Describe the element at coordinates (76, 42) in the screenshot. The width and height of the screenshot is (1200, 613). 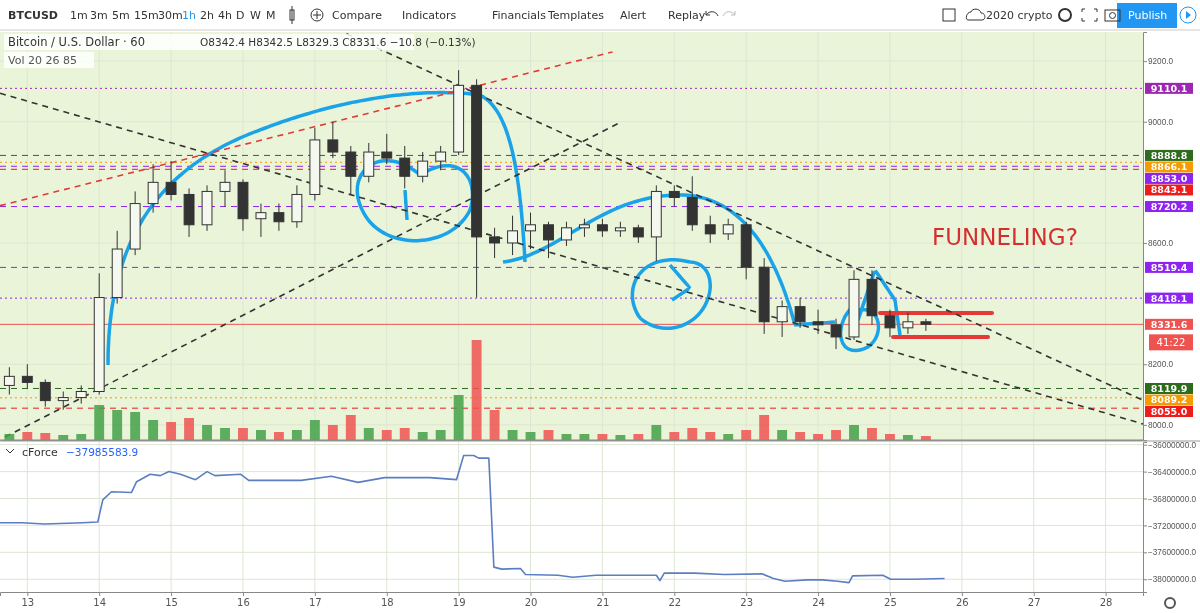
I see `chart-title: Bitcoin / U.S. Dollar · 60` at that location.